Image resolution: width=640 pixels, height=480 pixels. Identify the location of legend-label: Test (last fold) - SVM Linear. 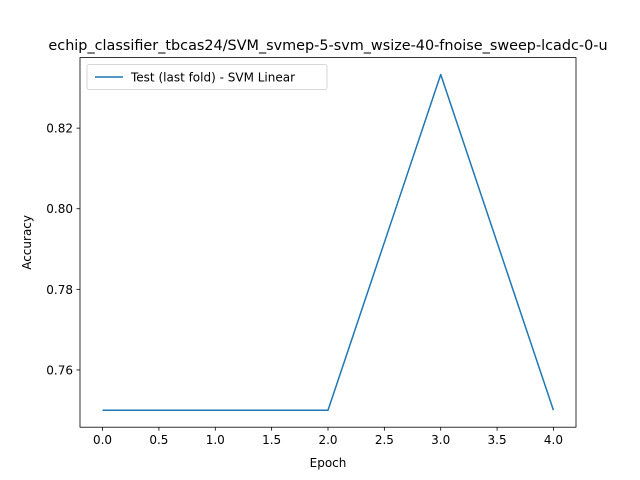
(212, 78).